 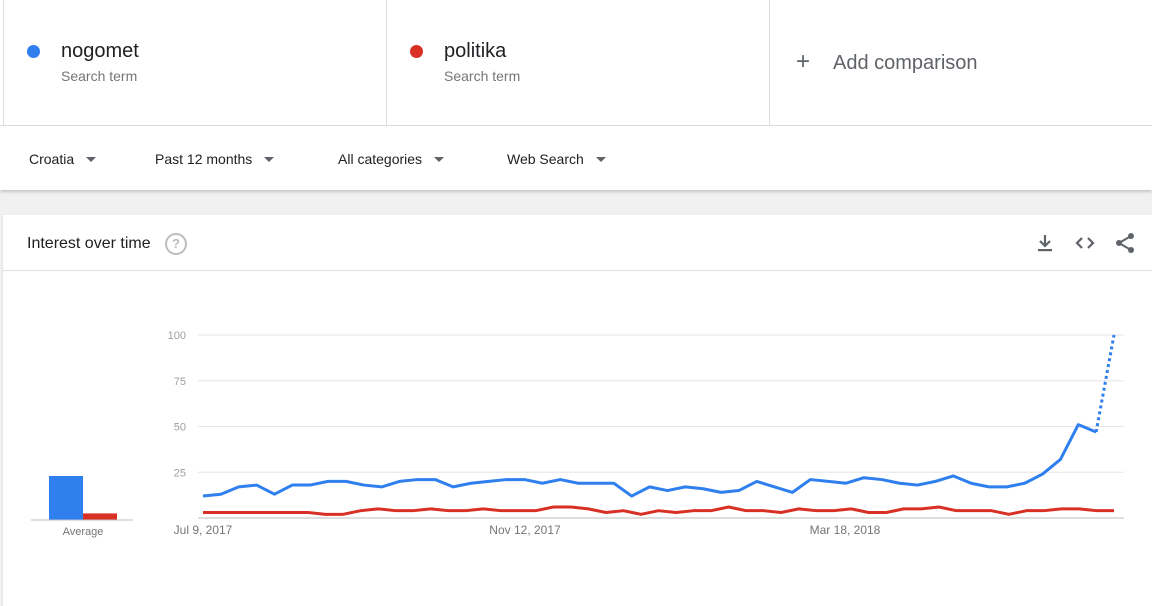 I want to click on term-name: politika, so click(x=475, y=51).